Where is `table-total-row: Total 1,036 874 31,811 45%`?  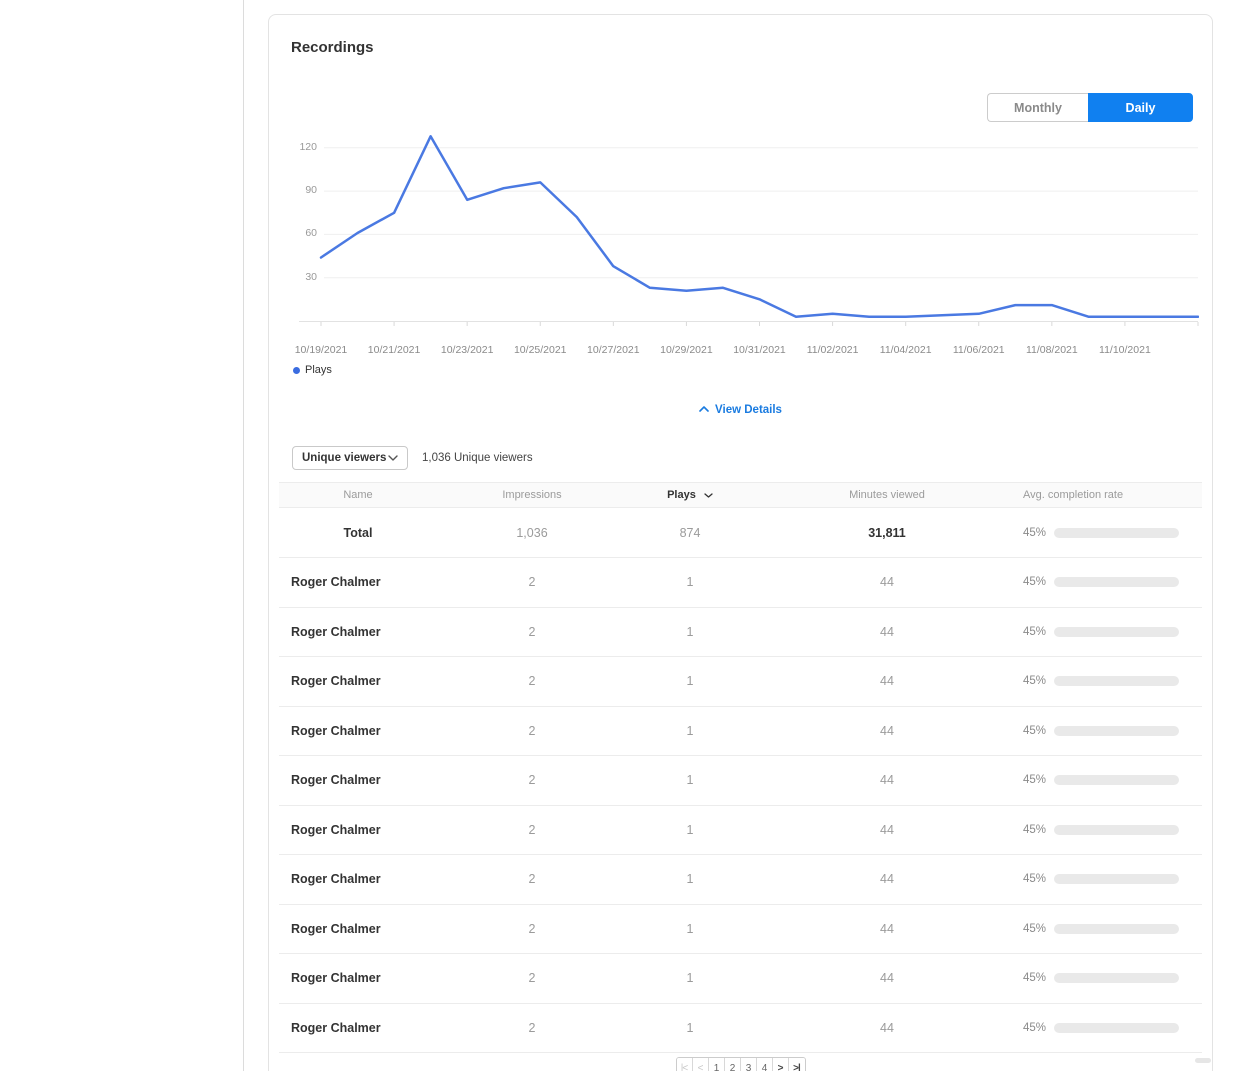
table-total-row: Total 1,036 874 31,811 45% is located at coordinates (740, 533).